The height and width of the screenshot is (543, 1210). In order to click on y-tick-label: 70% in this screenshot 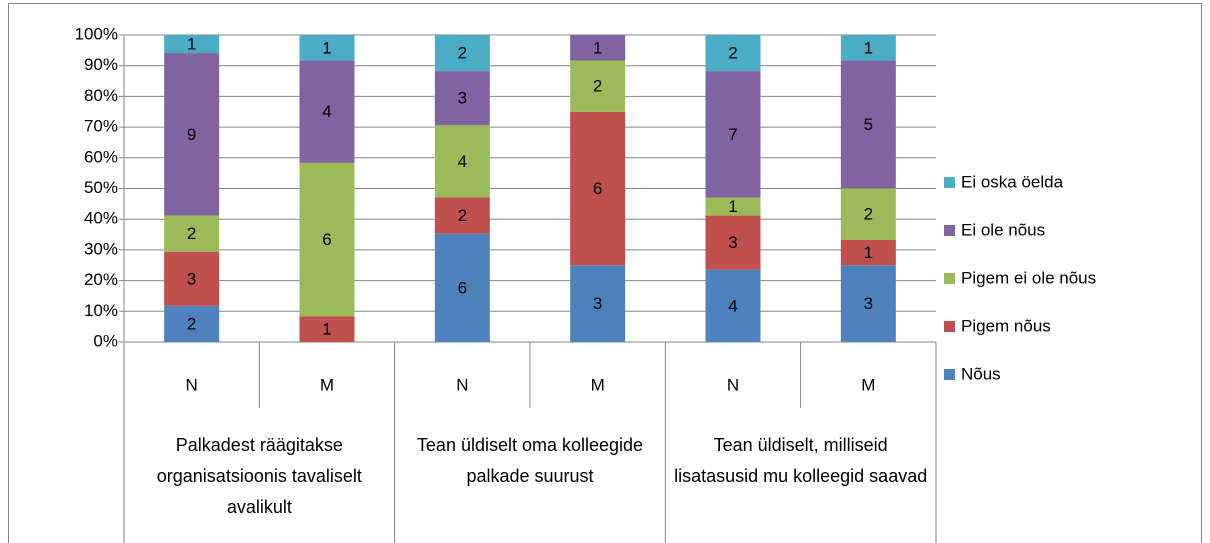, I will do `click(101, 126)`.